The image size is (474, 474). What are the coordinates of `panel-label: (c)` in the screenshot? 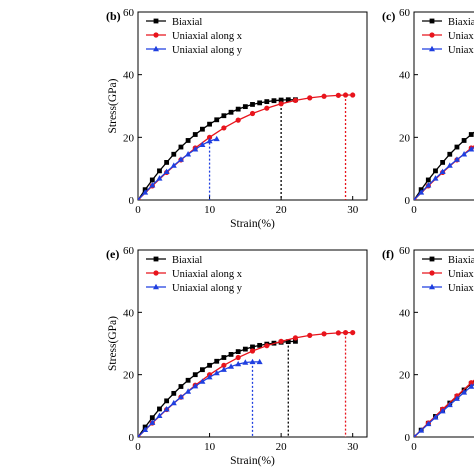 It's located at (388, 16).